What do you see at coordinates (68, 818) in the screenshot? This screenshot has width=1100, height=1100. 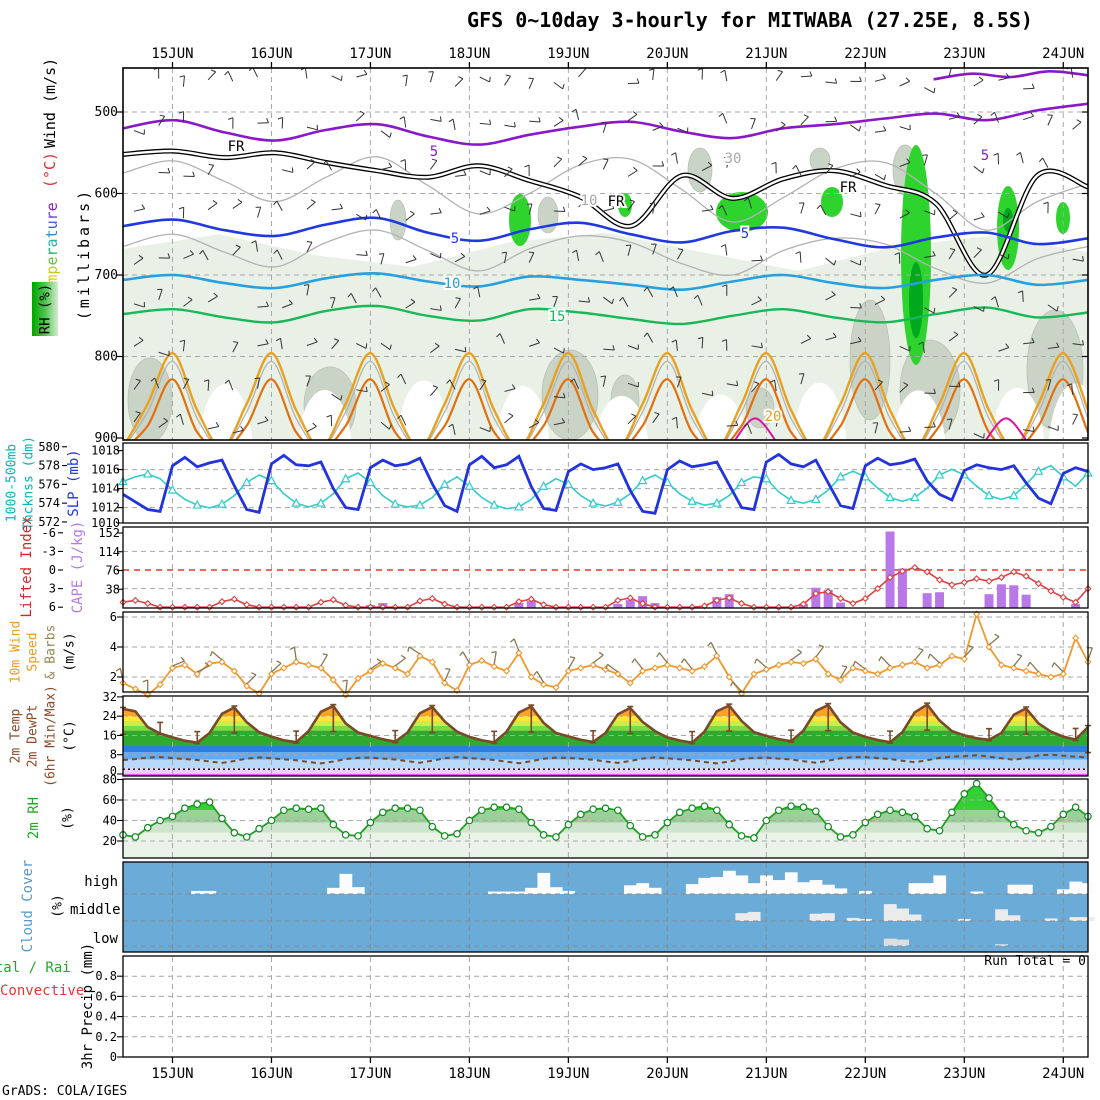 I see `rh2m-pct-label: (%)` at bounding box center [68, 818].